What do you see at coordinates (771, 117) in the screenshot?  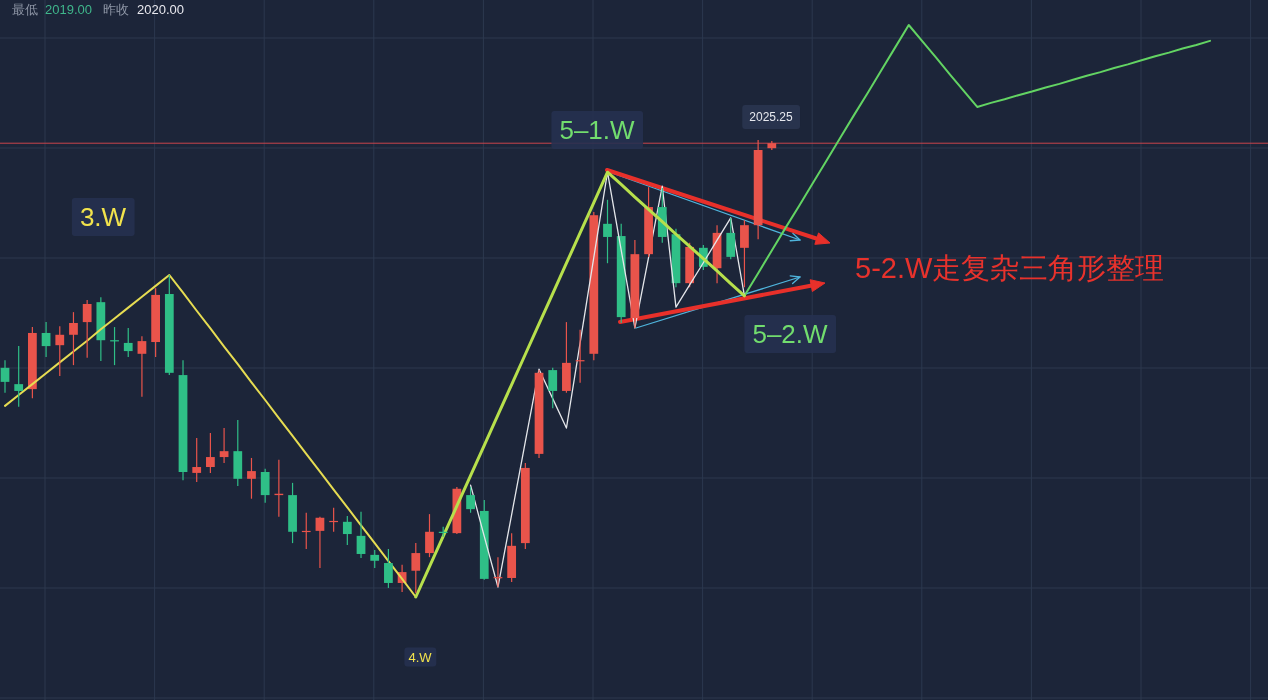 I see `annotation: 2025.25` at bounding box center [771, 117].